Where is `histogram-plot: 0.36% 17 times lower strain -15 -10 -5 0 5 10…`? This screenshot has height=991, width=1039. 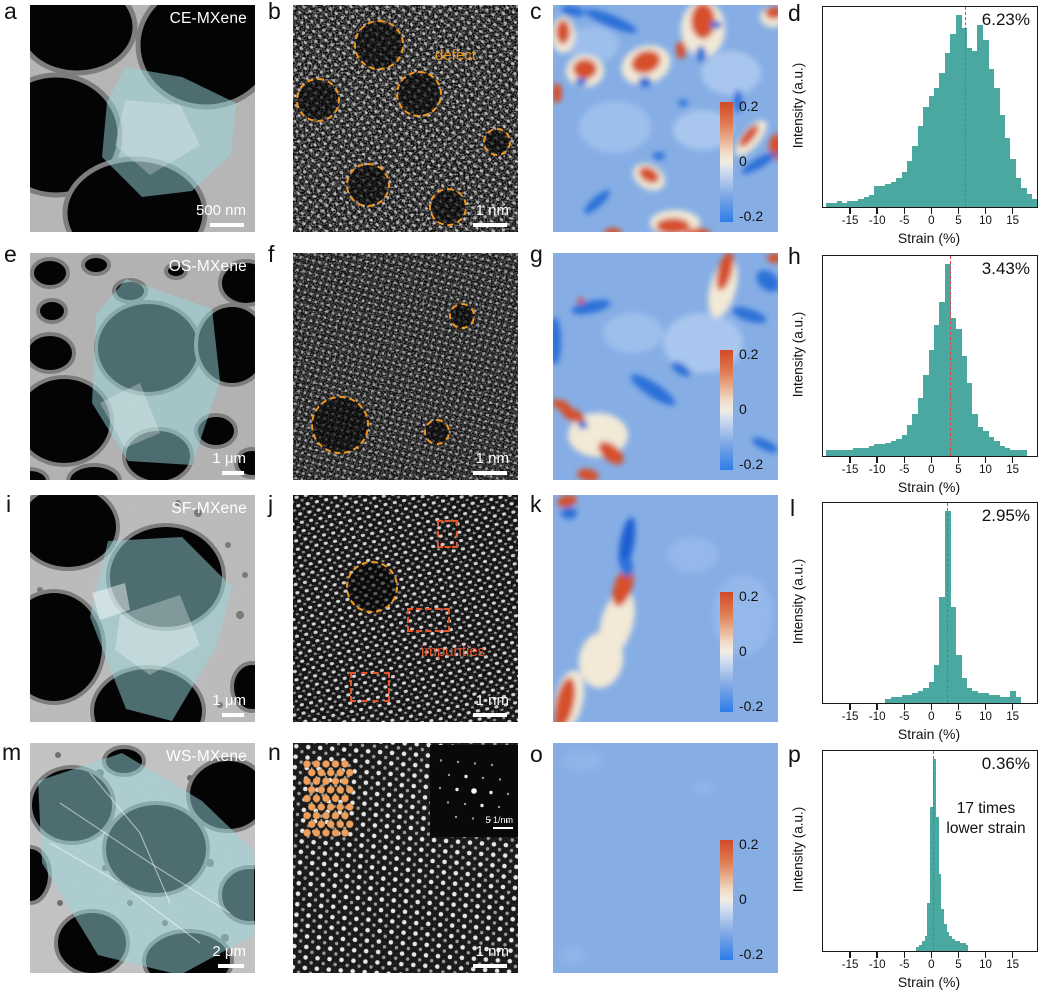 histogram-plot: 0.36% 17 times lower strain -15 -10 -5 0 5 10… is located at coordinates (930, 860).